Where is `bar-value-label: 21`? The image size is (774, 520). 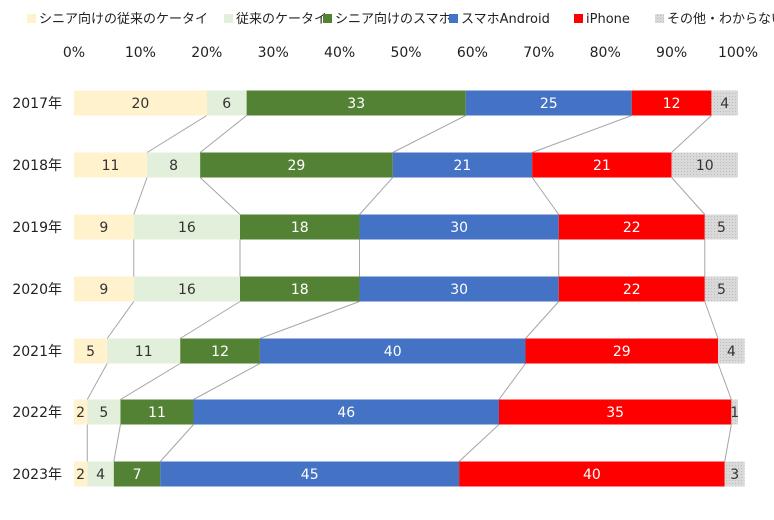
bar-value-label: 21 is located at coordinates (602, 166).